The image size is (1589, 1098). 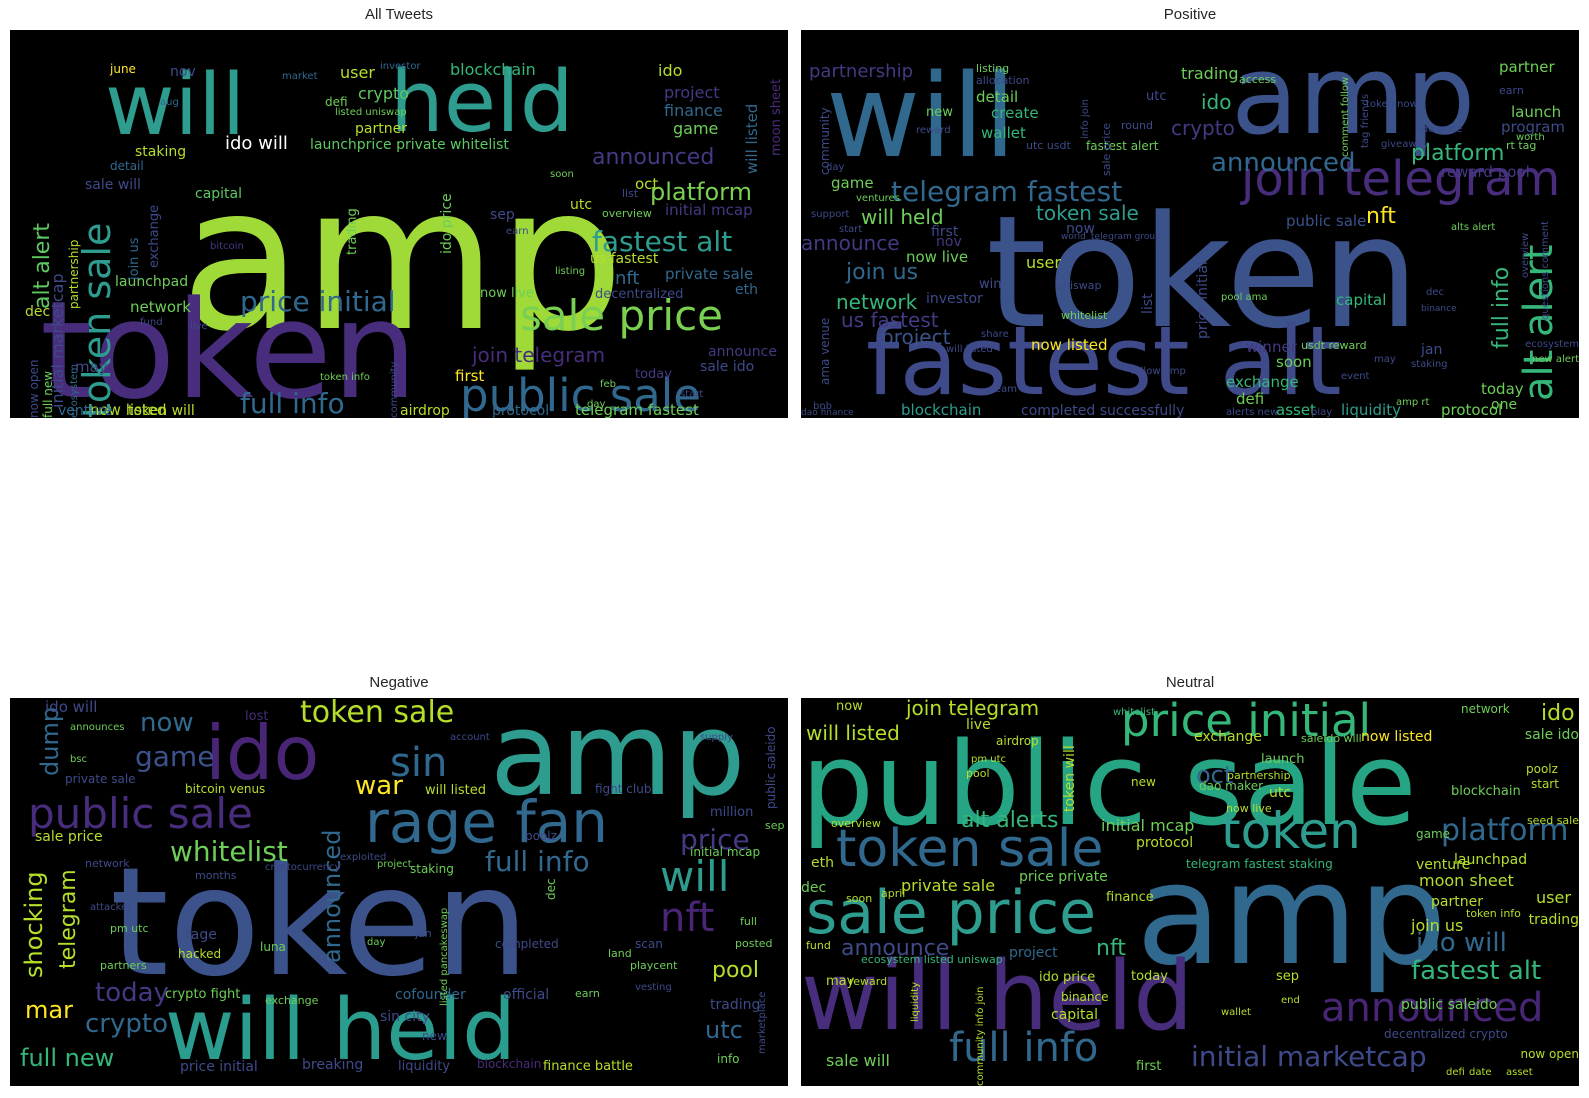 I want to click on cloud-word: fastest alert, so click(x=1122, y=146).